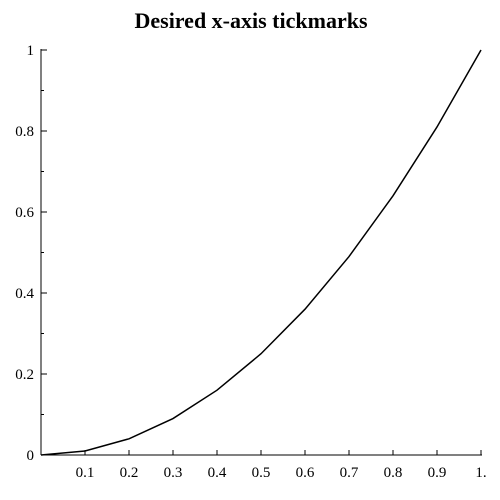  I want to click on x-tick-label: 0.5, so click(261, 473).